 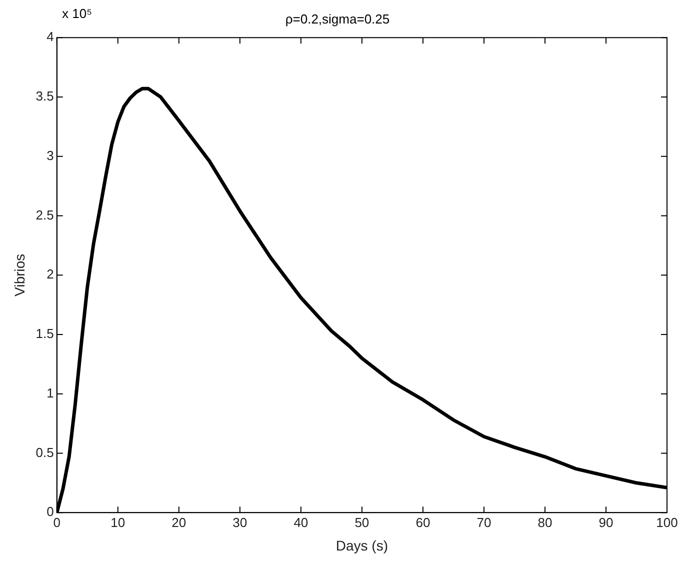 I want to click on y-tick-label: 2.5, so click(x=45, y=214).